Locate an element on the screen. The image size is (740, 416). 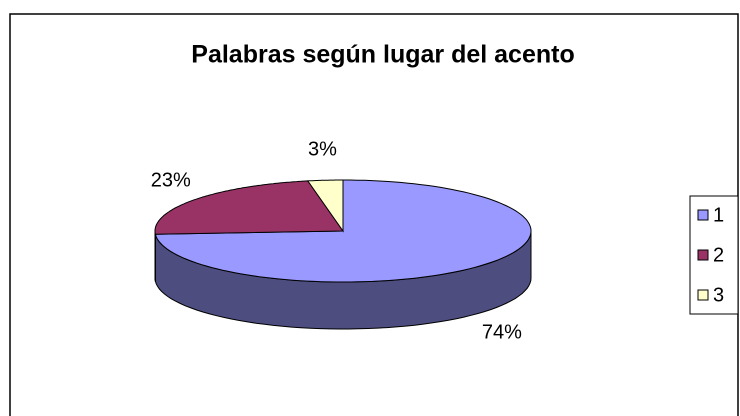
data-label: 3% is located at coordinates (322, 150).